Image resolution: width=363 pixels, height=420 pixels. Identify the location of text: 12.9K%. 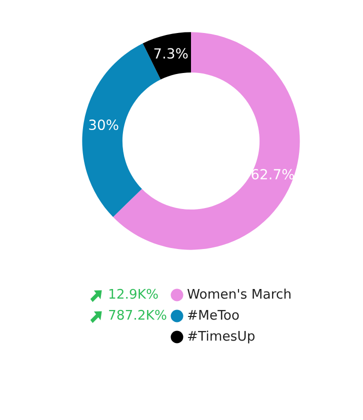
(133, 293).